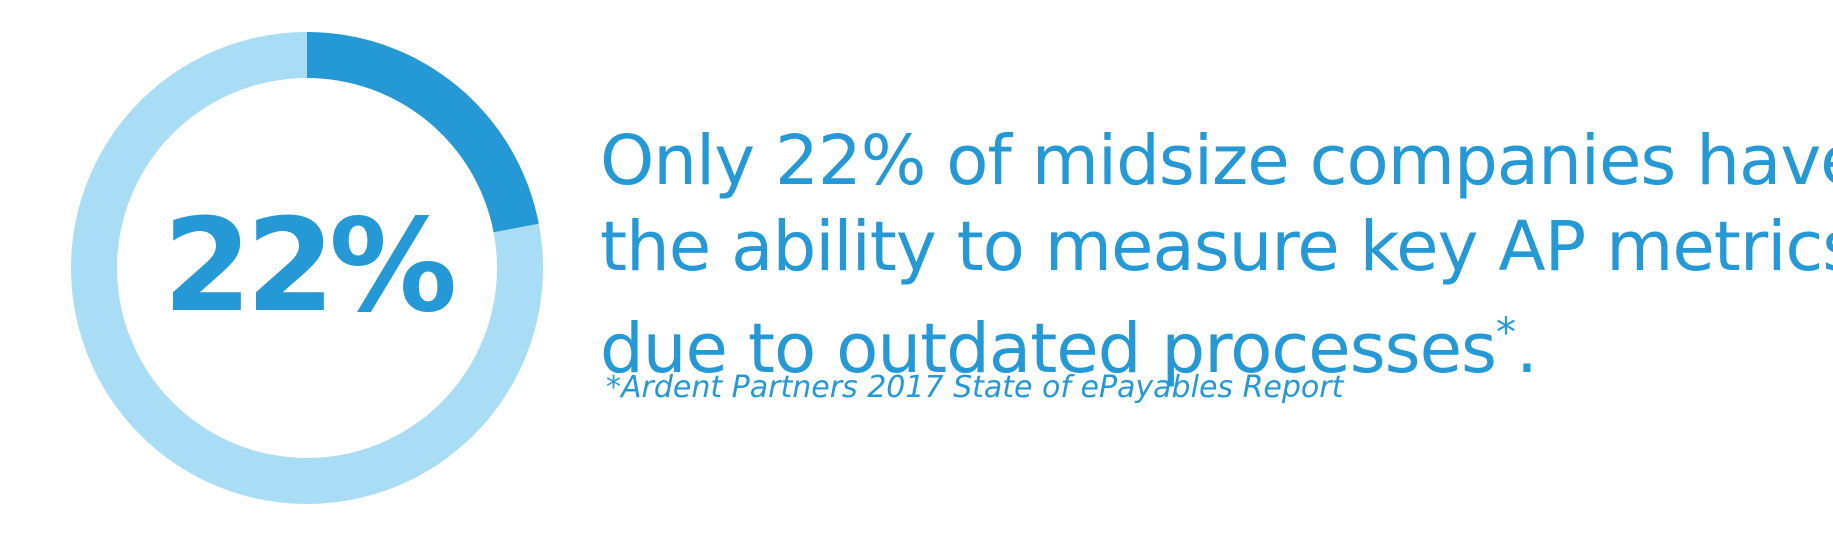 The height and width of the screenshot is (536, 1833). Describe the element at coordinates (1506, 333) in the screenshot. I see `footnote-marker: *` at that location.